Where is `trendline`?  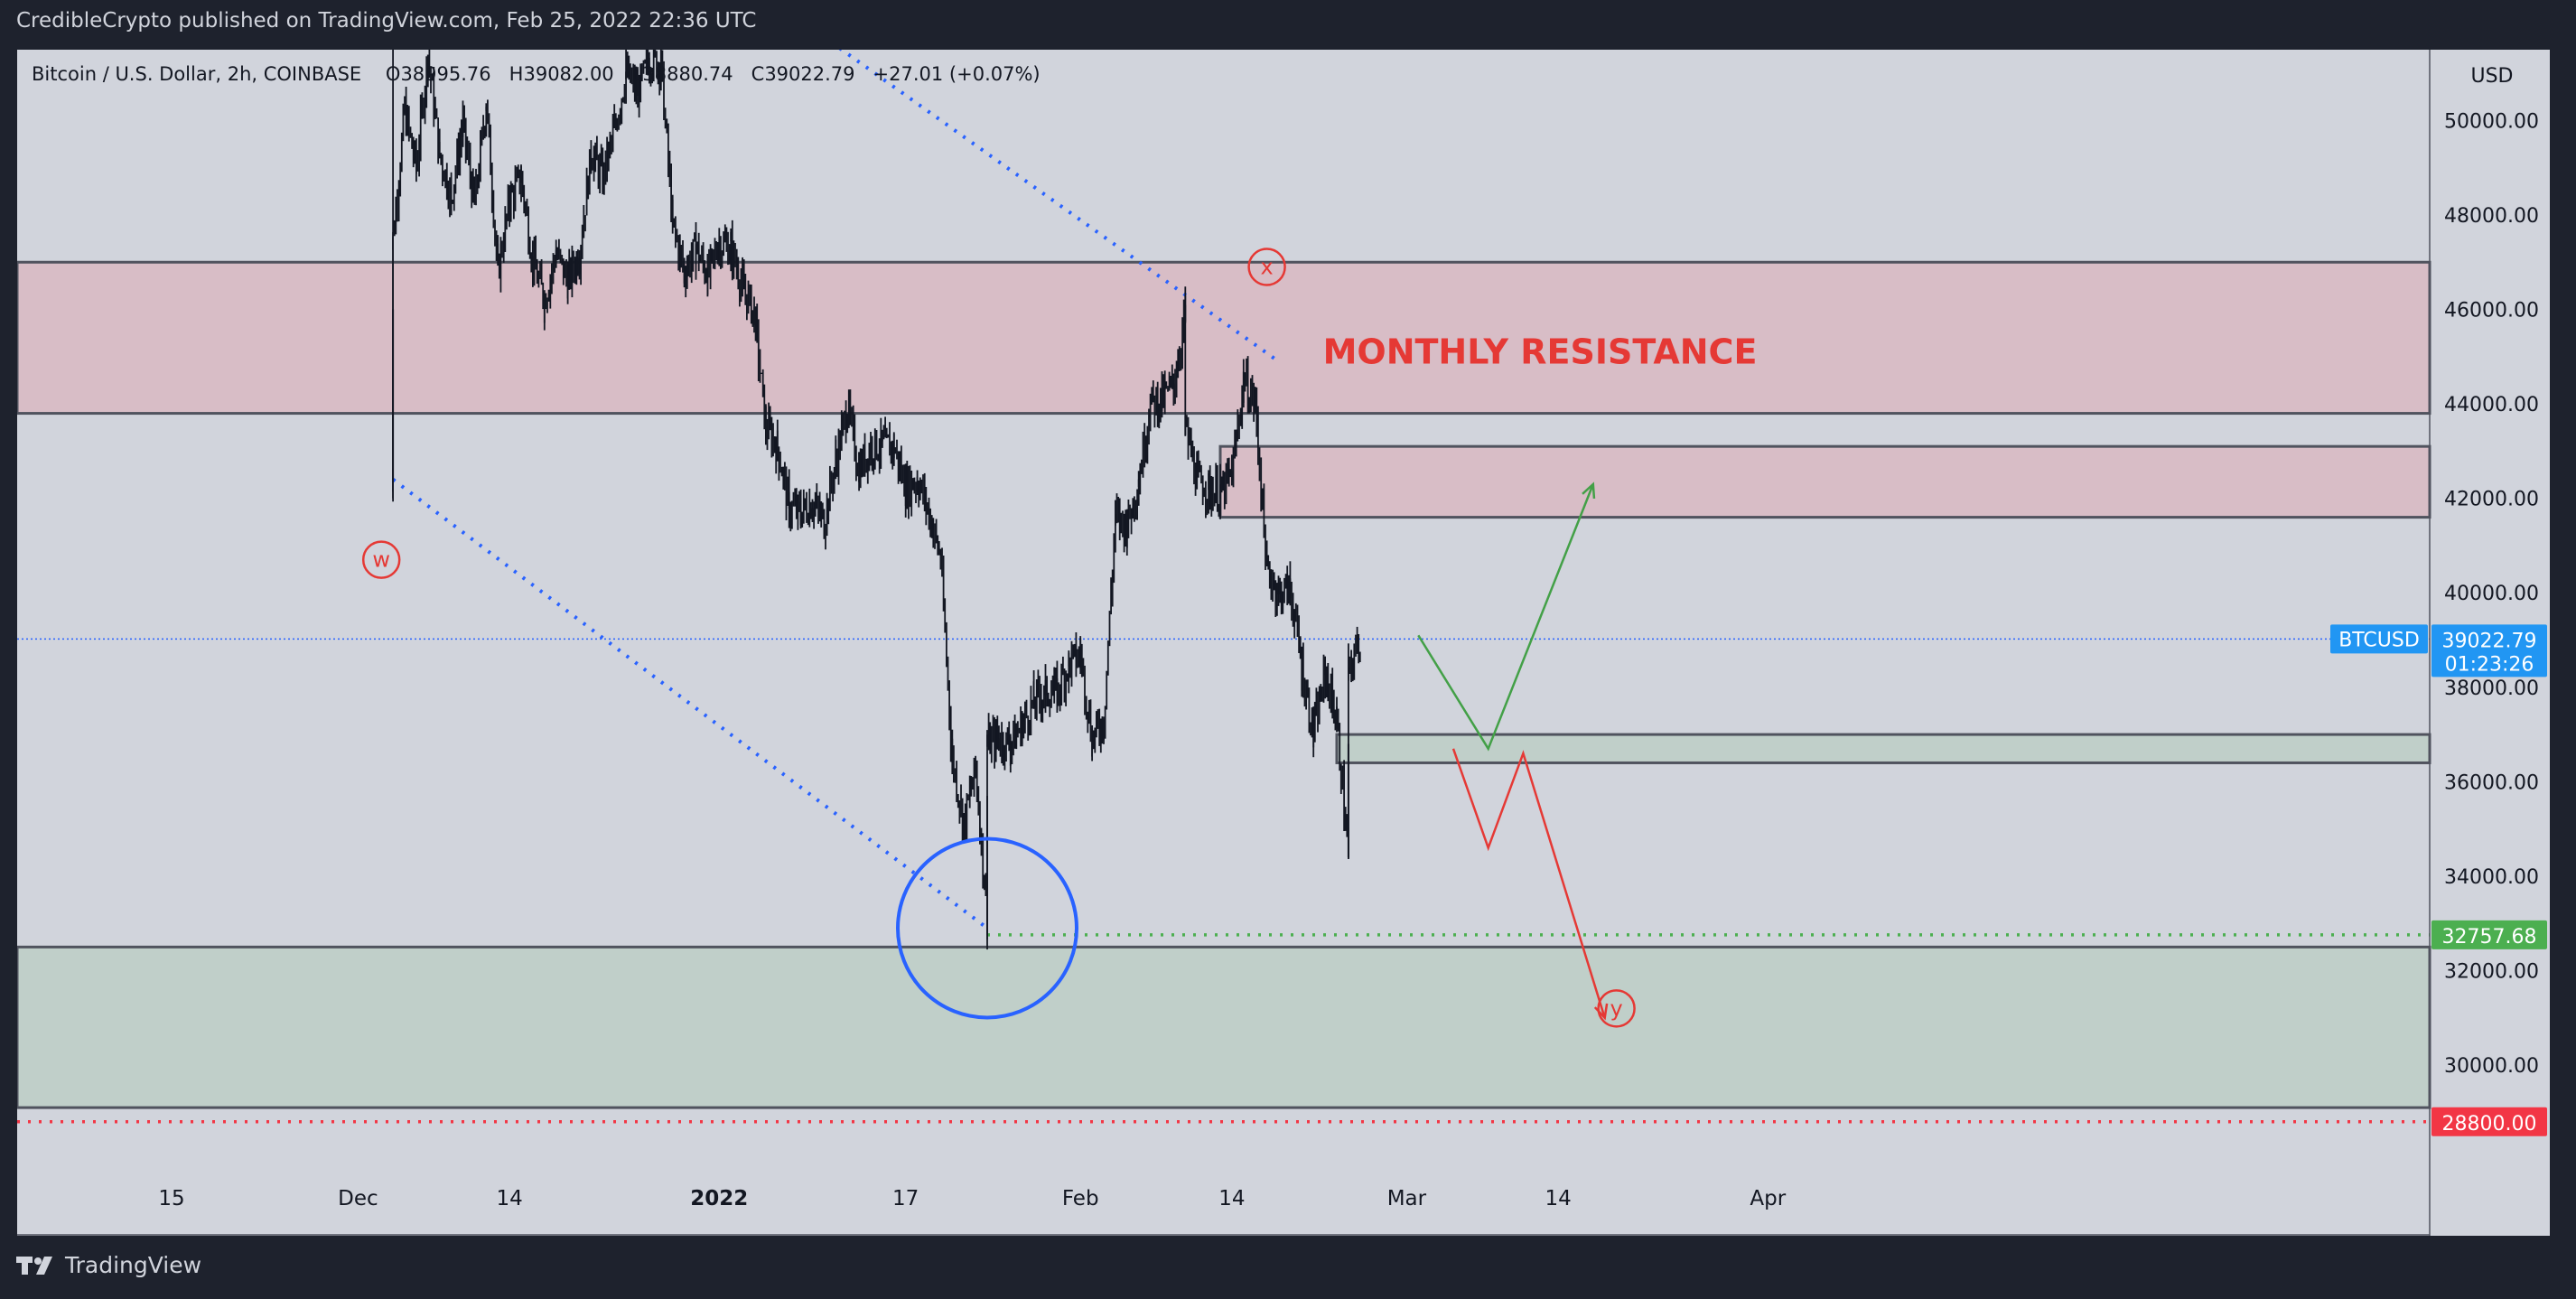
trendline is located at coordinates (690, 704).